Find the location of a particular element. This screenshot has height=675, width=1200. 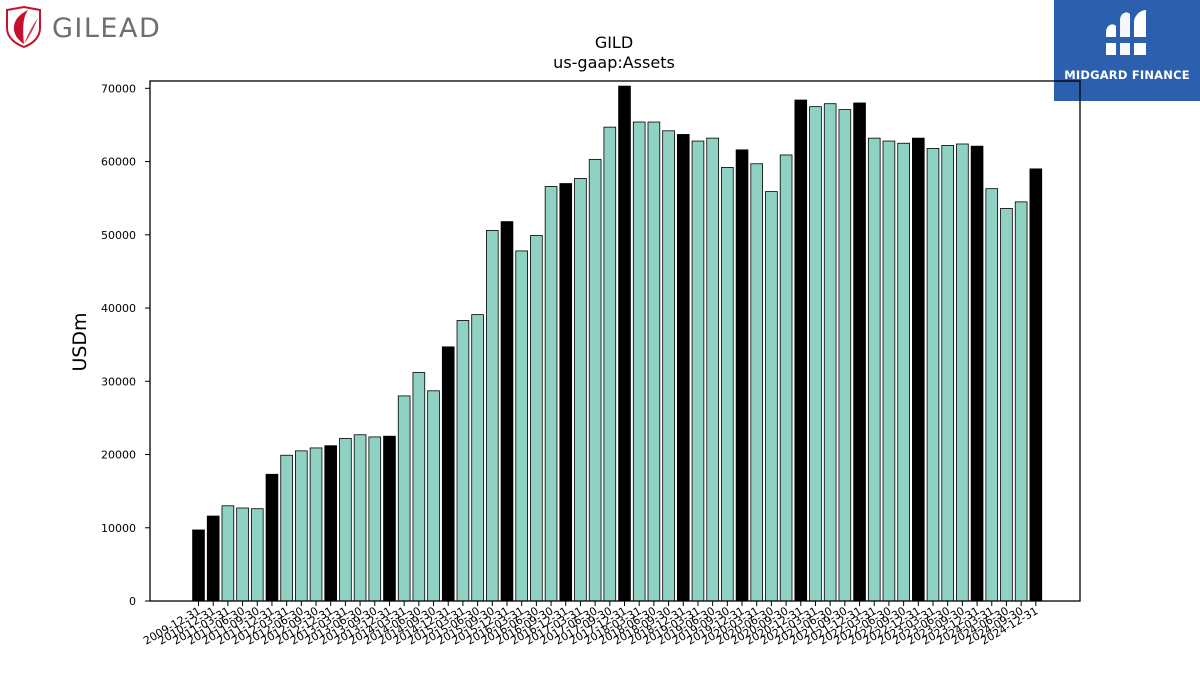

chart-title: GILD is located at coordinates (614, 42).